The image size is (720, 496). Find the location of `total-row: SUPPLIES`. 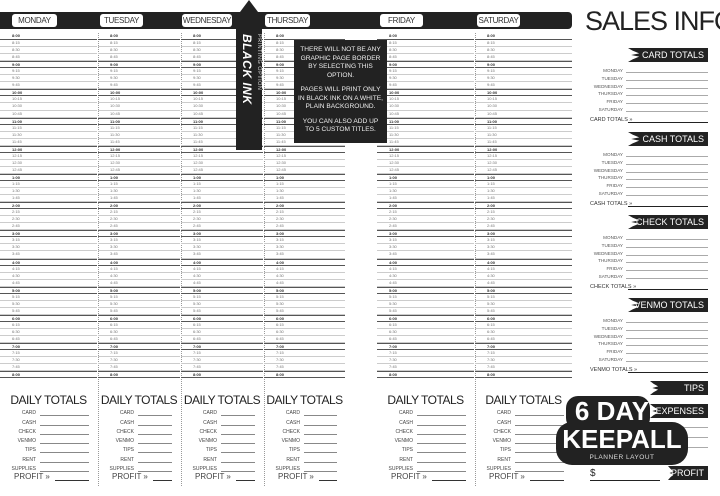

total-row: SUPPLIES is located at coordinates (425, 468).